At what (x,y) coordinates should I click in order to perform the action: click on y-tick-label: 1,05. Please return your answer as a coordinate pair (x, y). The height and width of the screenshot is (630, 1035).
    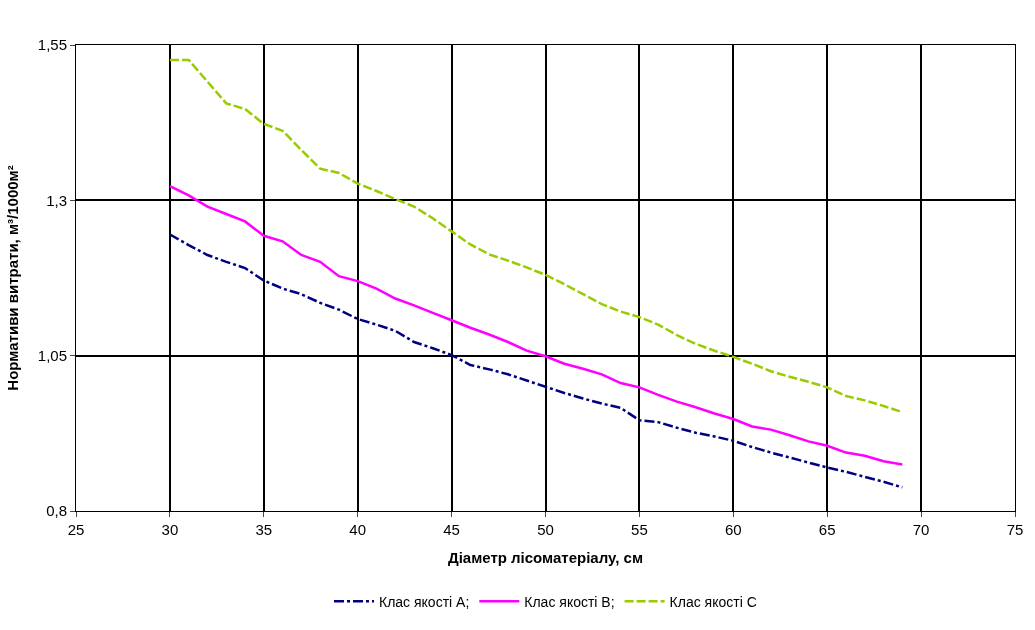
    Looking at the image, I should click on (52, 355).